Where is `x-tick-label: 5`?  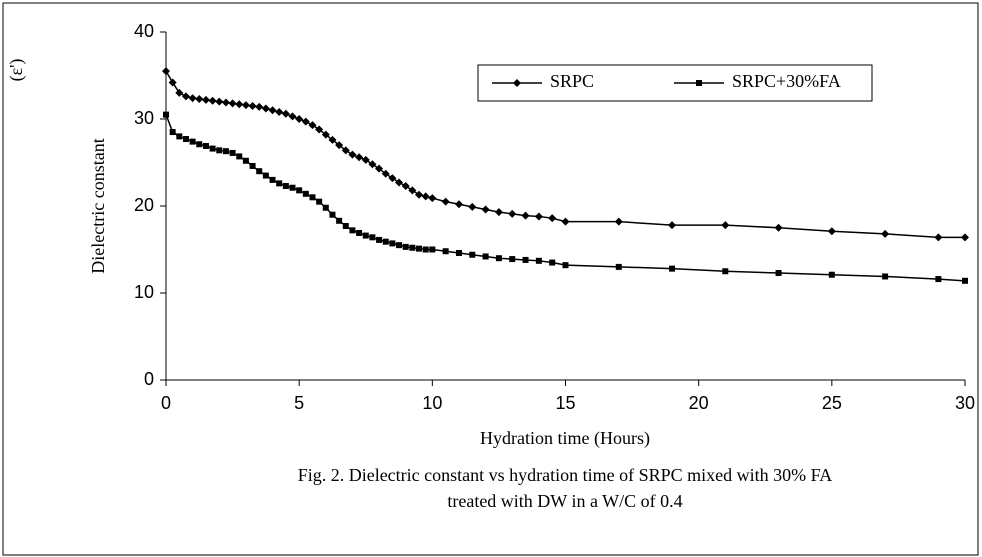
x-tick-label: 5 is located at coordinates (299, 403).